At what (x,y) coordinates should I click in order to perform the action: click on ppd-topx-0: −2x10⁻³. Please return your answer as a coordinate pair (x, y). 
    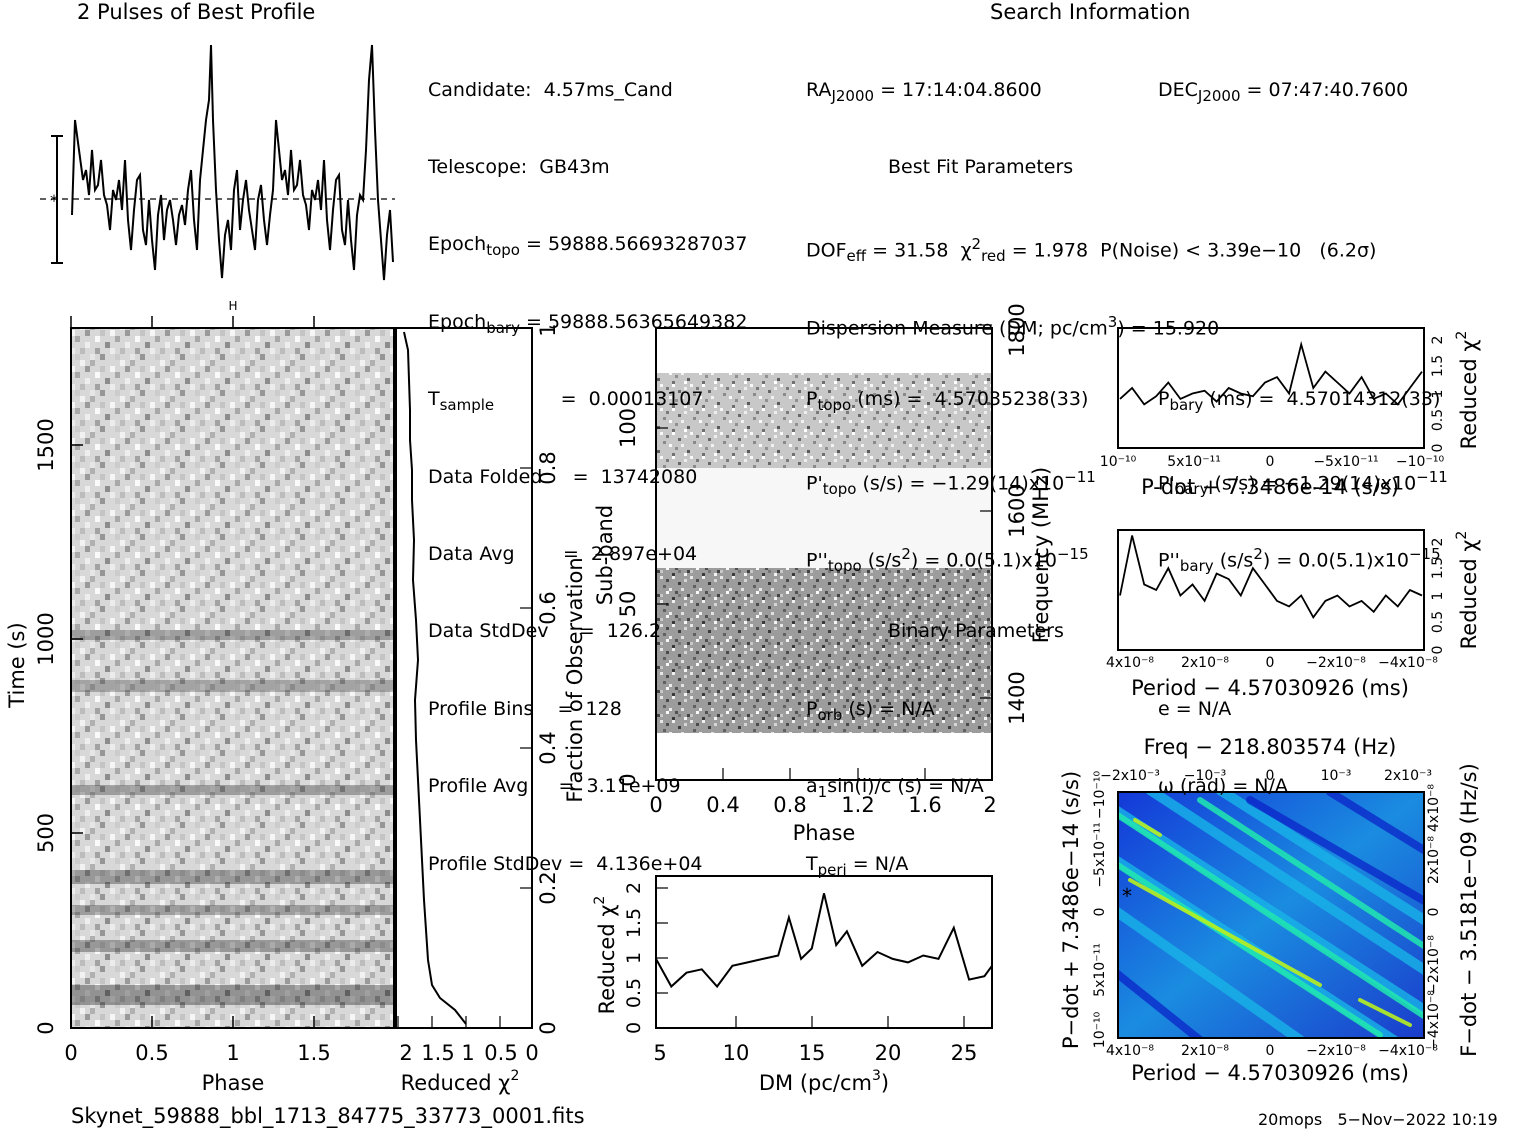
    Looking at the image, I should click on (1130, 776).